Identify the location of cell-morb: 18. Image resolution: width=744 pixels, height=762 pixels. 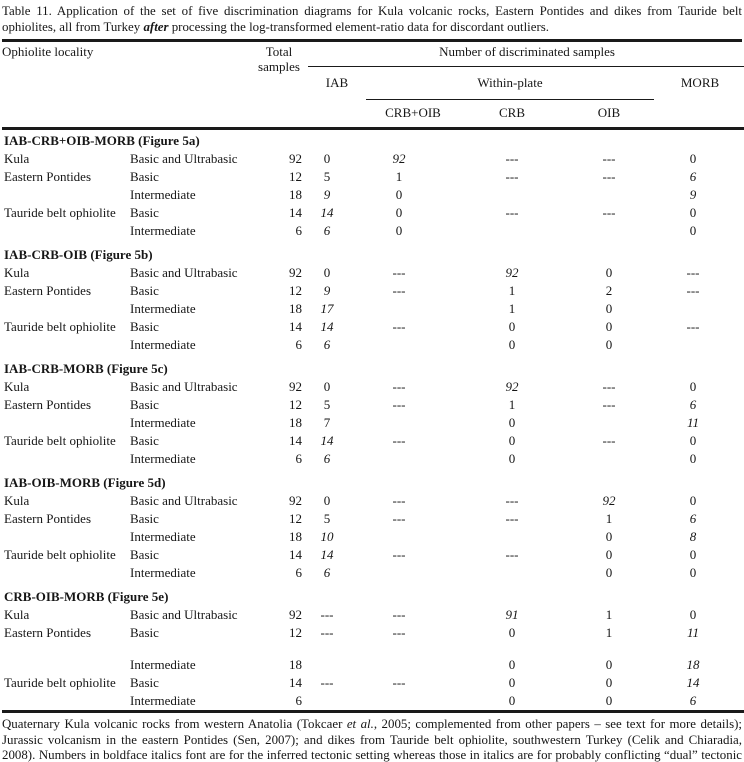
(693, 664).